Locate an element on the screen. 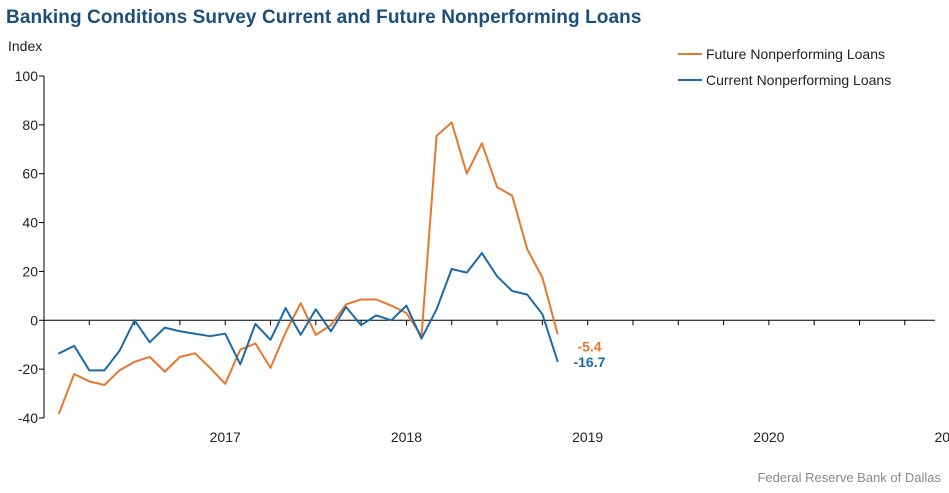  y-axis-title: Index is located at coordinates (25, 46).